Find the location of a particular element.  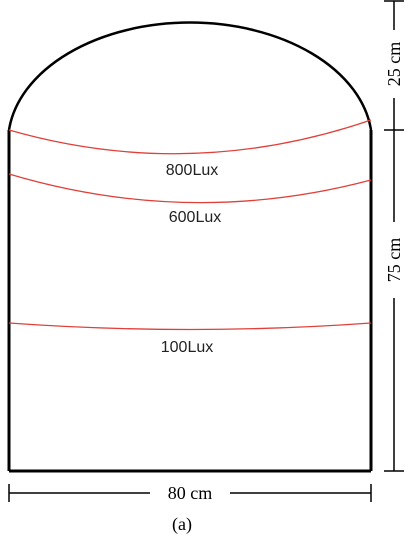

isoline-600-lux is located at coordinates (190, 188).